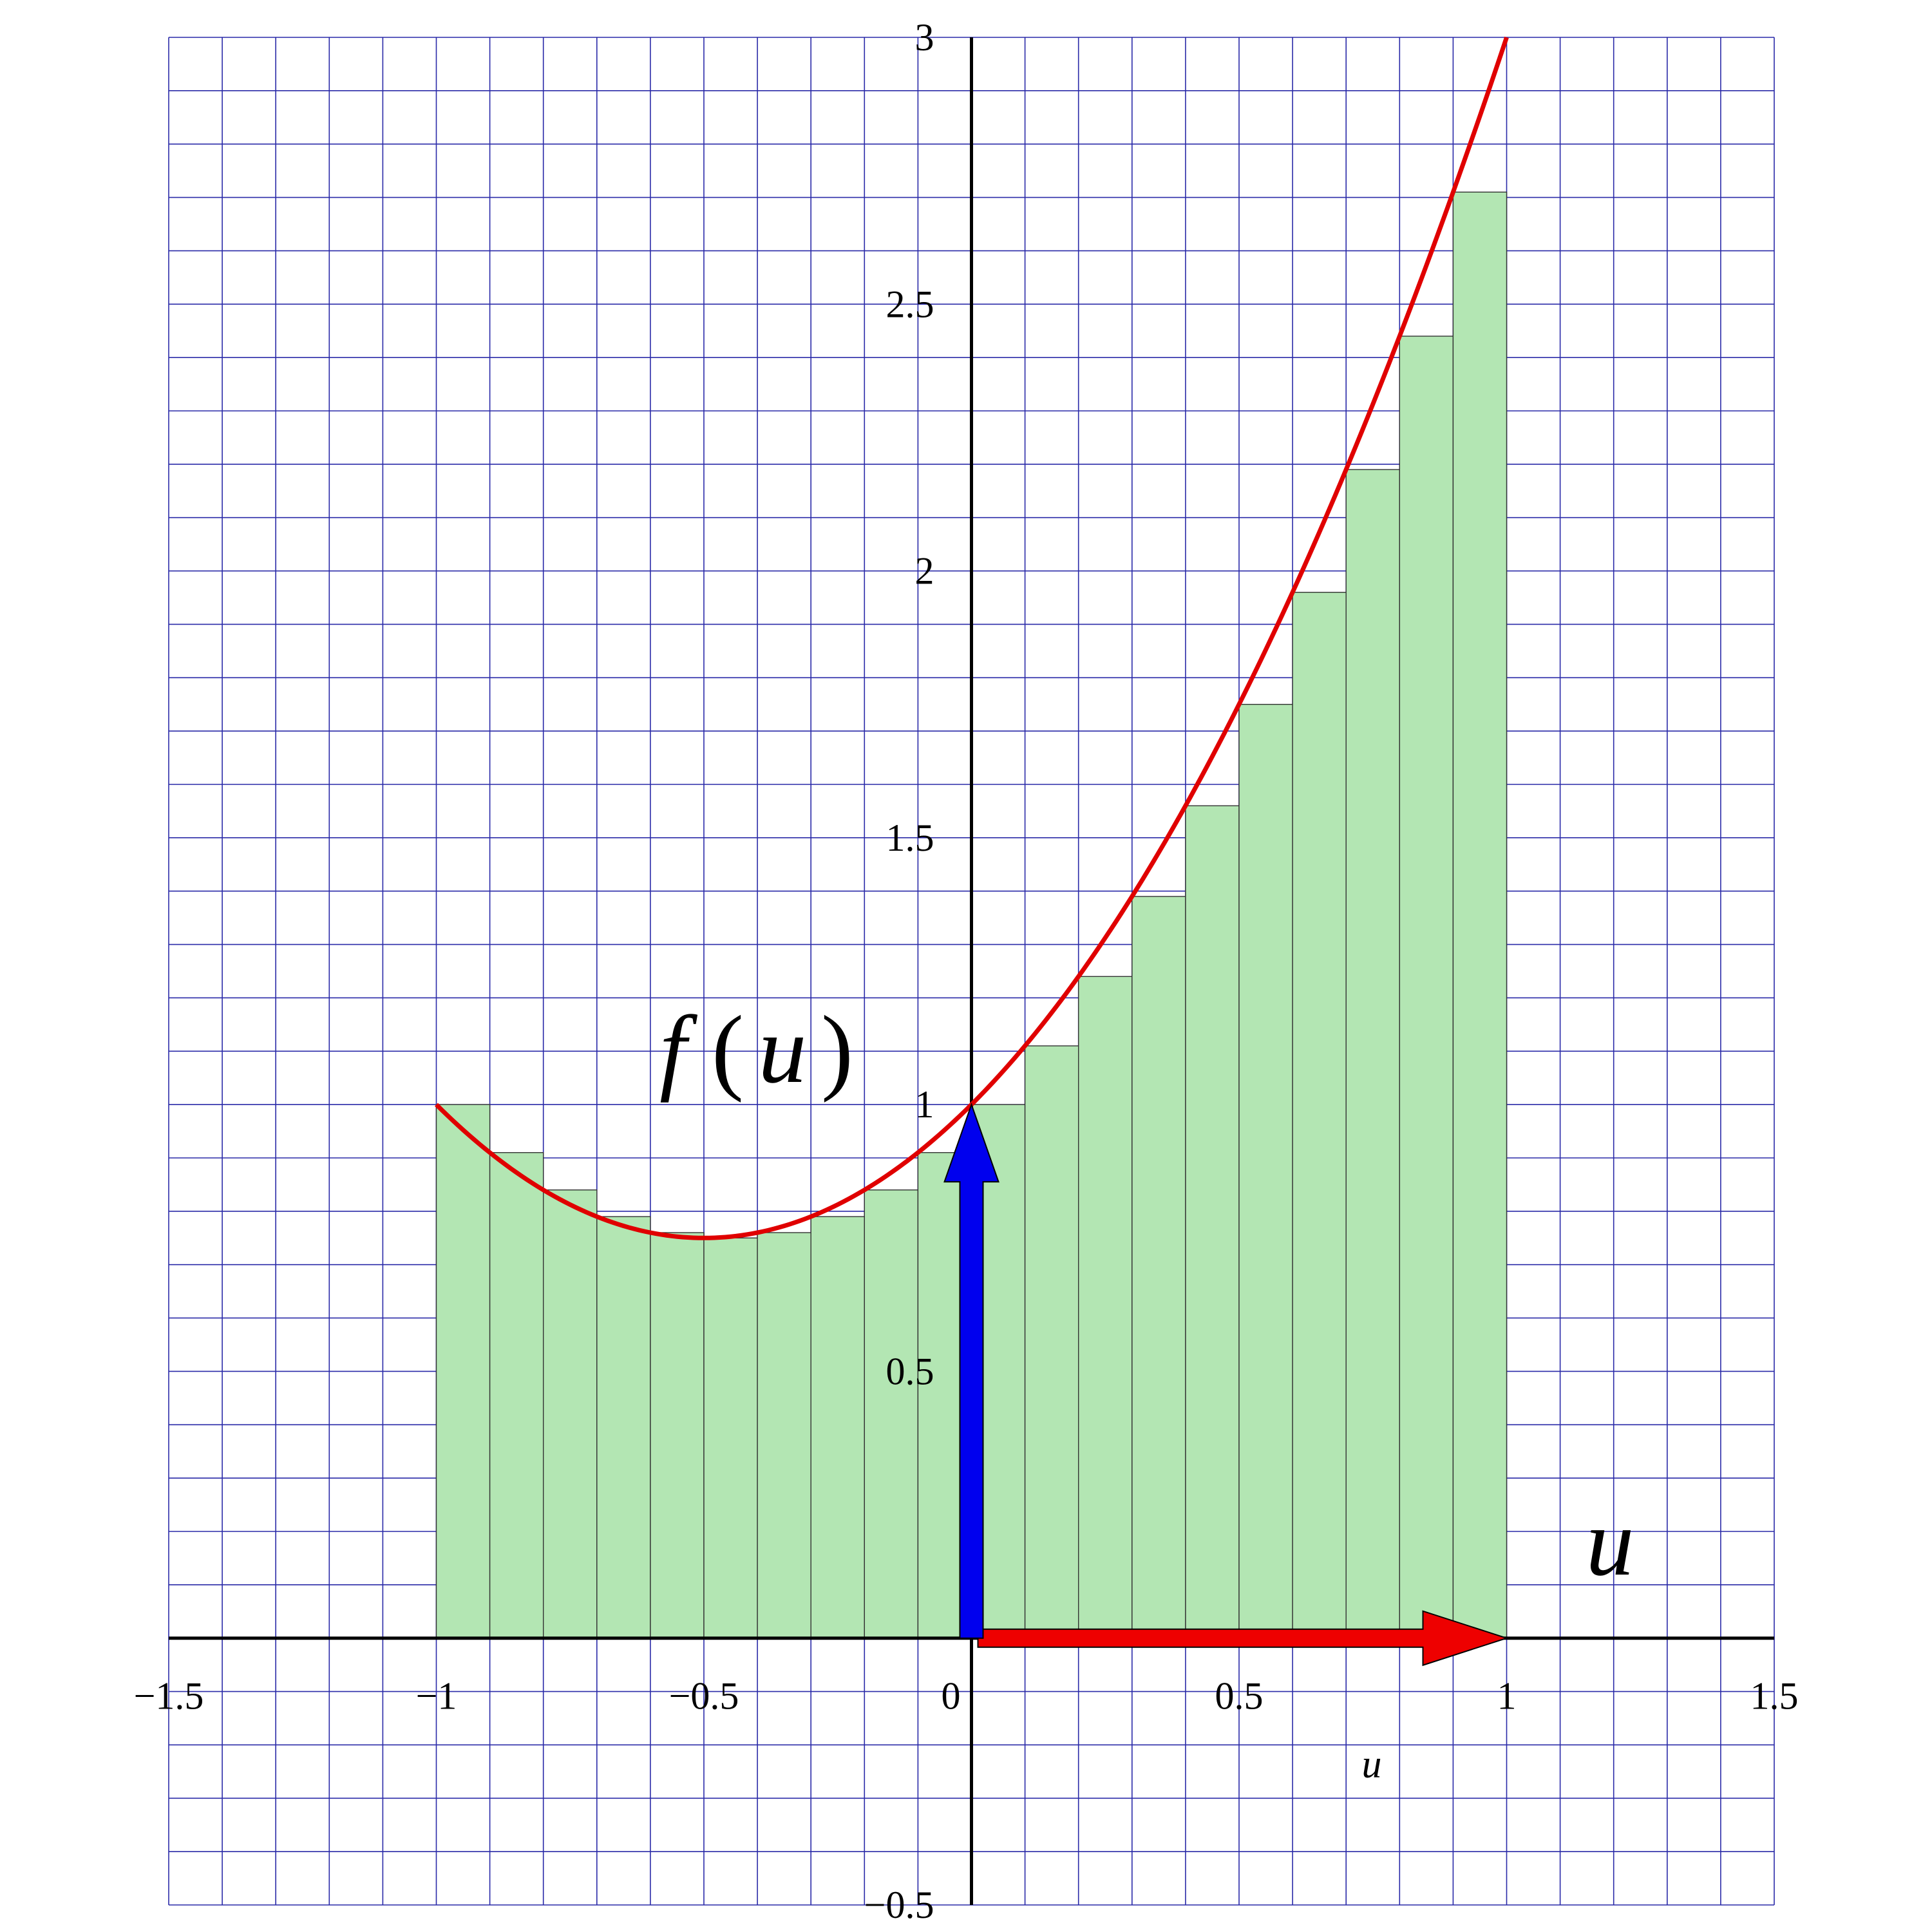 The height and width of the screenshot is (1932, 1932). Describe the element at coordinates (951, 1696) in the screenshot. I see `x-tick-label: 0` at that location.